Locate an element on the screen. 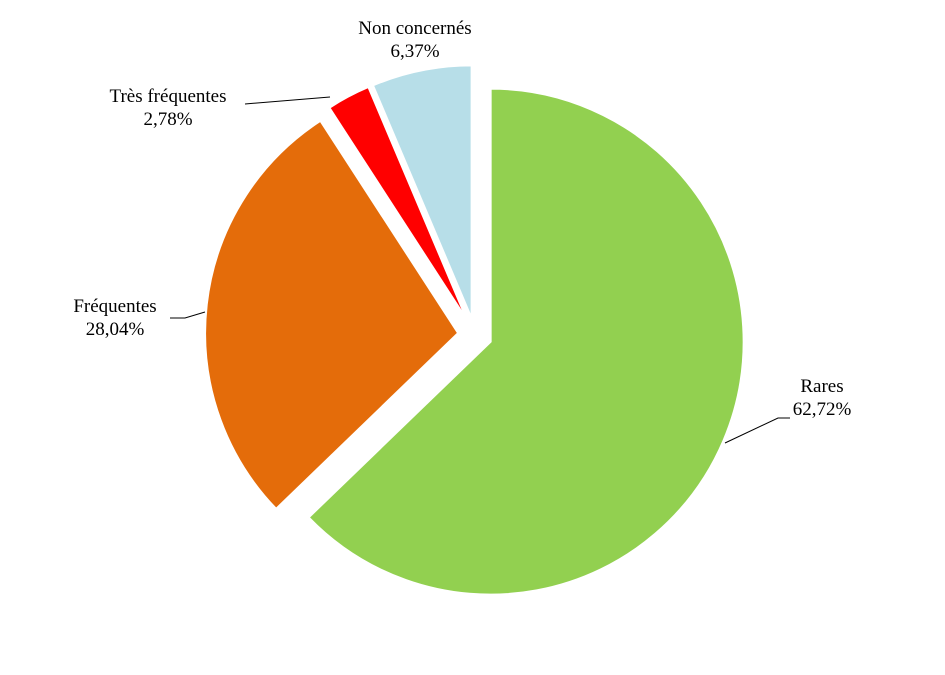  slice-label: Rares is located at coordinates (821, 386).